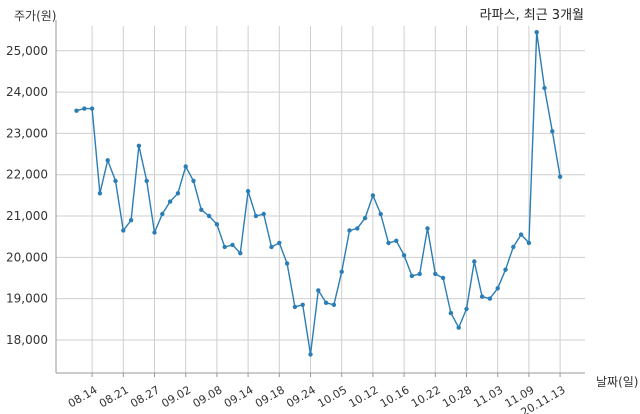 This screenshot has height=414, width=640. What do you see at coordinates (27, 299) in the screenshot?
I see `y-tick-label: 19,000` at bounding box center [27, 299].